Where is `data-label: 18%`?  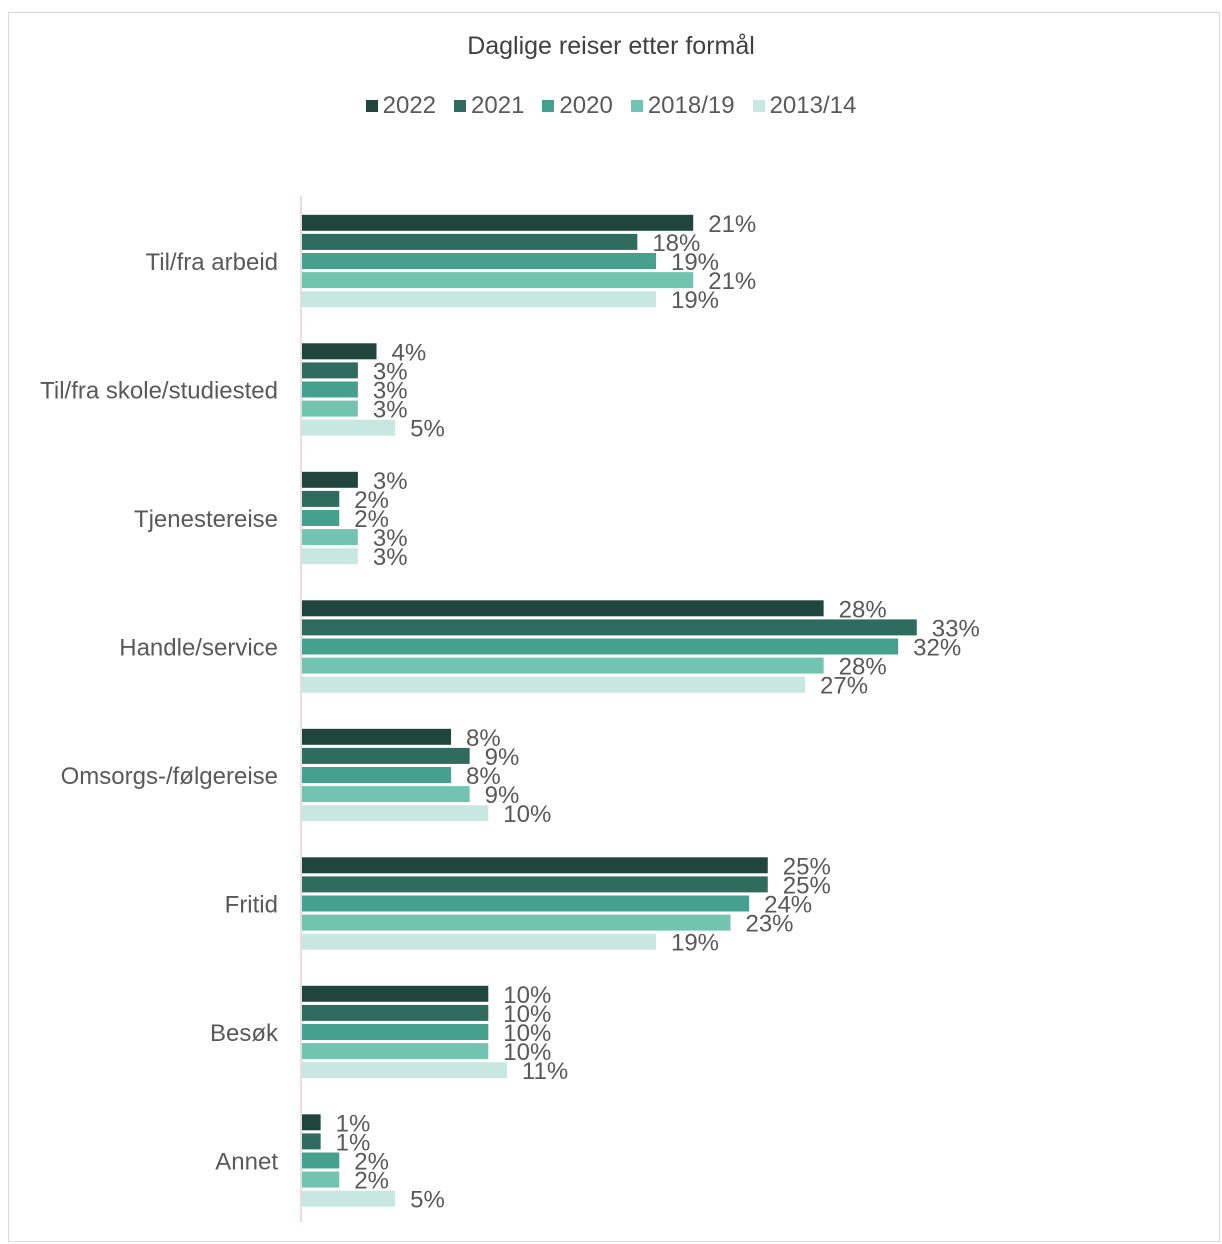
data-label: 18% is located at coordinates (676, 243).